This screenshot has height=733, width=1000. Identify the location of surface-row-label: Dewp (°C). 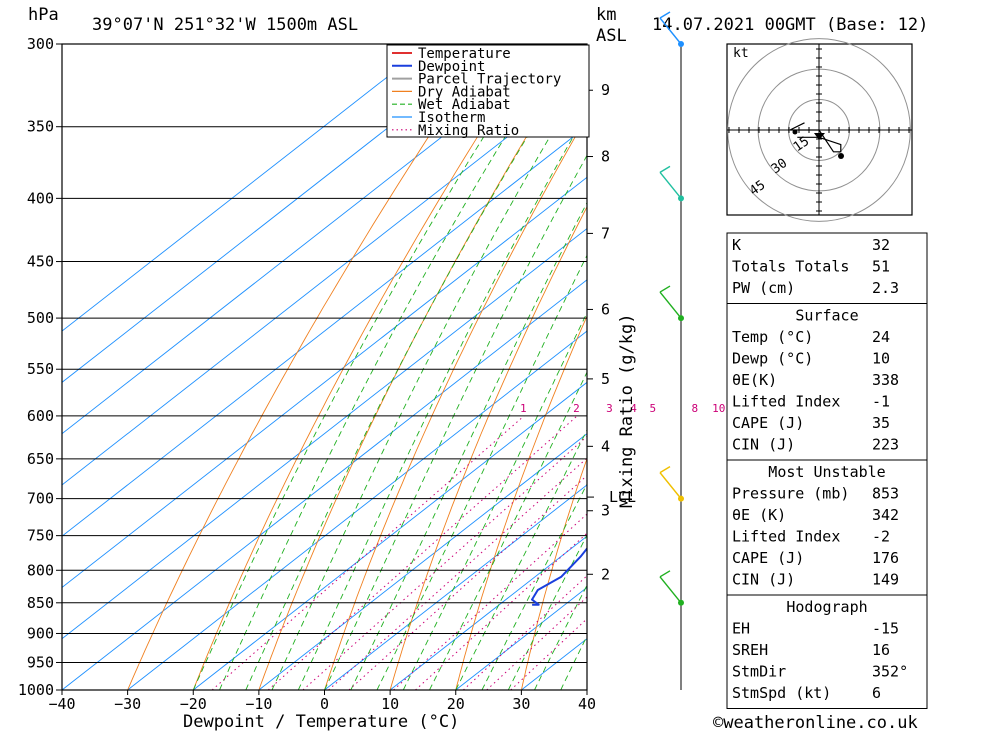
(772, 359).